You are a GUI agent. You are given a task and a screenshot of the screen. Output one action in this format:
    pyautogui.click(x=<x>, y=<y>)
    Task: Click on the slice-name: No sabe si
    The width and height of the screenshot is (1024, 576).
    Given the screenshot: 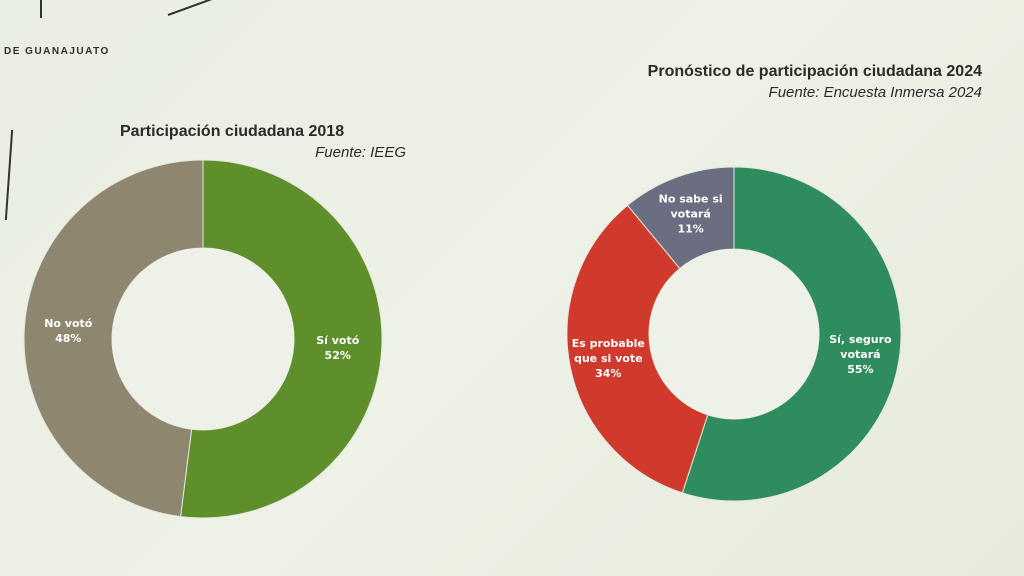 What is the action you would take?
    pyautogui.click(x=691, y=199)
    